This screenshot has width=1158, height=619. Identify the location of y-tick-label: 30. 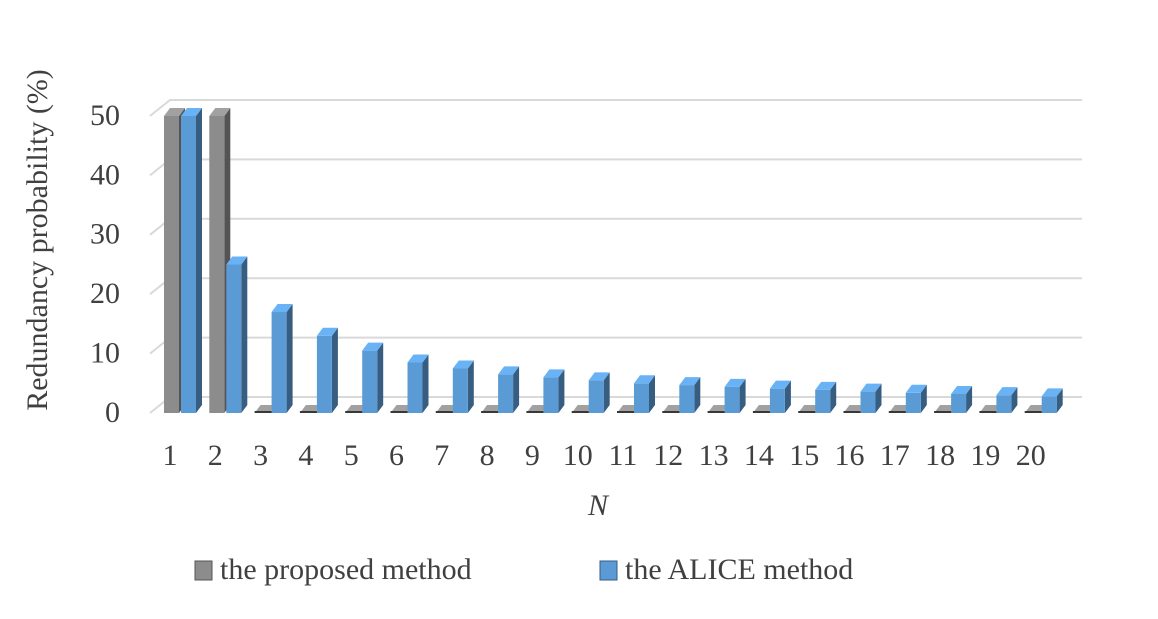
(105, 234).